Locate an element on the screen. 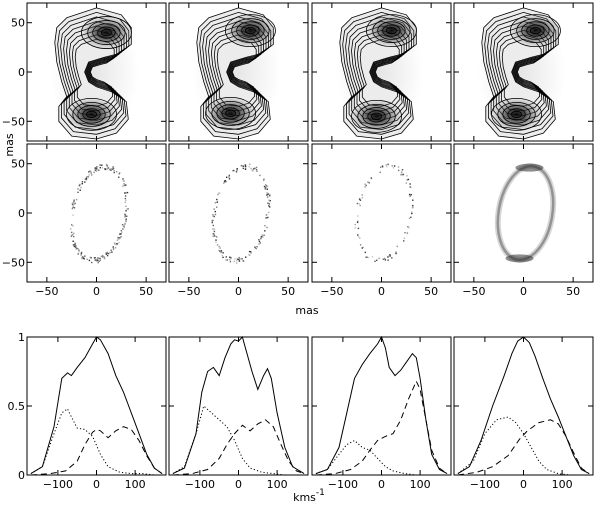  profile-line-solid is located at coordinates (523, 405).